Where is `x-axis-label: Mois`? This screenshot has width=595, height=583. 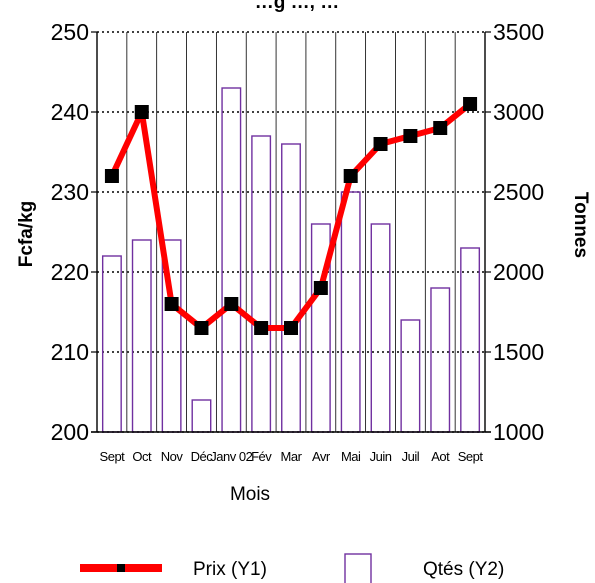
x-axis-label: Mois is located at coordinates (250, 494).